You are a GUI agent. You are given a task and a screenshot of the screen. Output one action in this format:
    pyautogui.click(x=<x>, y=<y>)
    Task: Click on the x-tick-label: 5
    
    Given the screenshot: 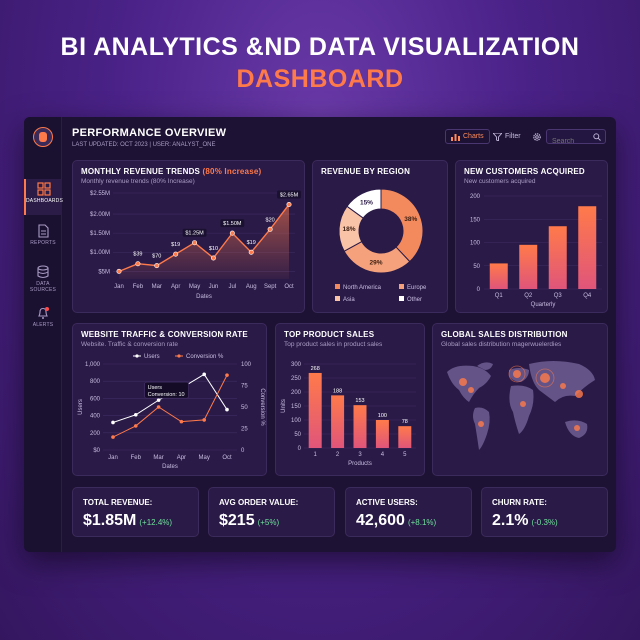 What is the action you would take?
    pyautogui.click(x=405, y=455)
    